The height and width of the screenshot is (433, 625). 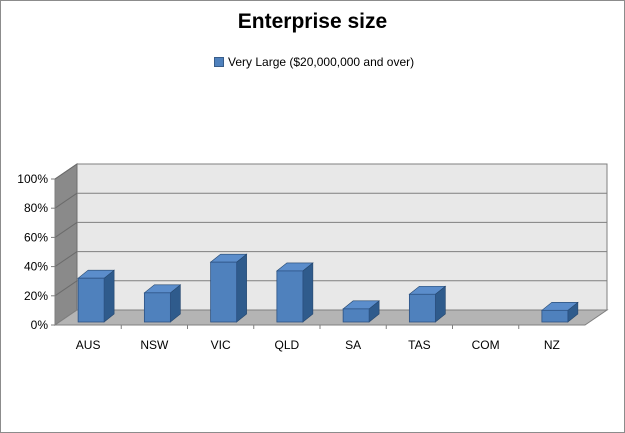 What do you see at coordinates (219, 62) in the screenshot?
I see `legend-swatch` at bounding box center [219, 62].